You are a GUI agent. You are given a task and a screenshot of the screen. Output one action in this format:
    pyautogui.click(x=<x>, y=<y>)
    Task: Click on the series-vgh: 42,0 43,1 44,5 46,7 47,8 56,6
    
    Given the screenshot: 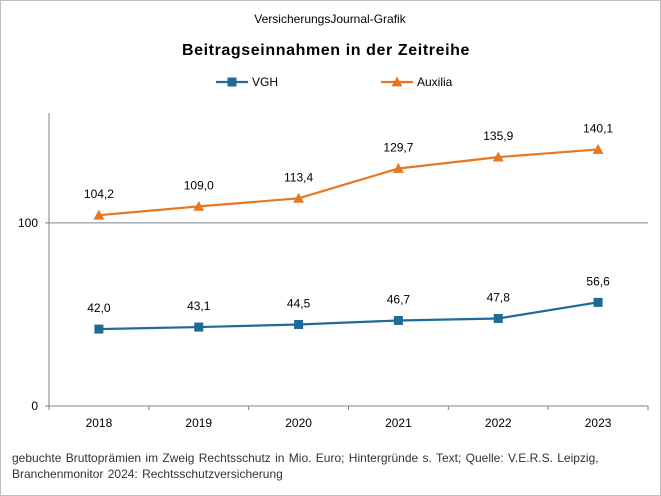 What is the action you would take?
    pyautogui.click(x=348, y=304)
    